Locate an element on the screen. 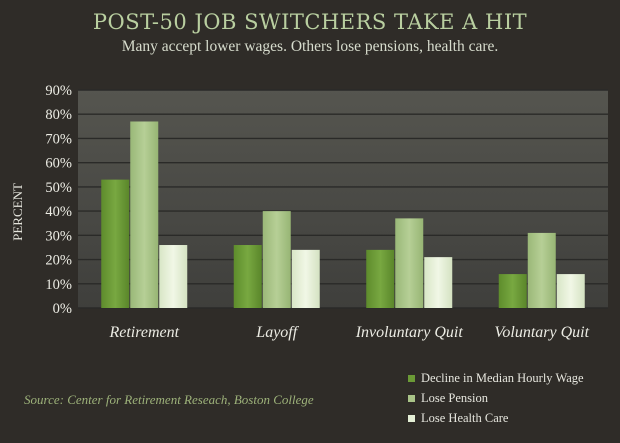 The image size is (620, 443). y-axis-ticks: 0% 10% 20% 30% 40% 50% 60% 70% 80% 90% is located at coordinates (58, 200).